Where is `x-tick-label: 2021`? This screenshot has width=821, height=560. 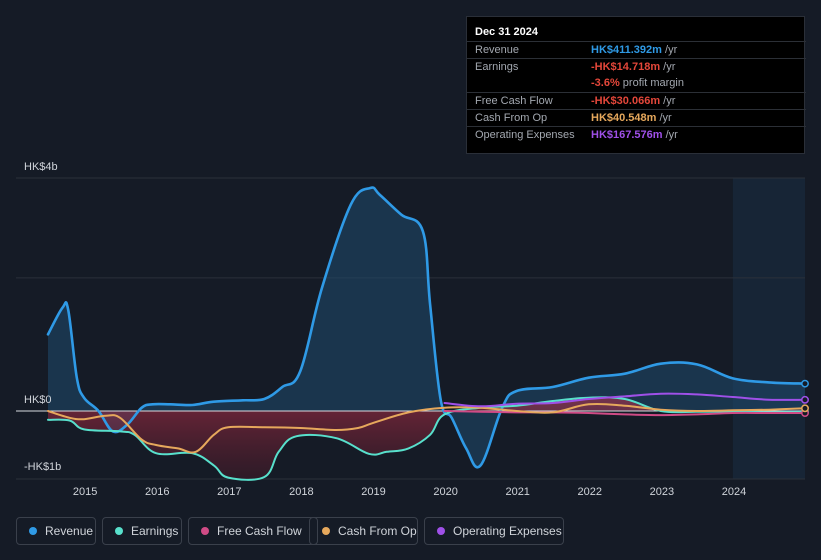
x-tick-label: 2021 is located at coordinates (517, 492).